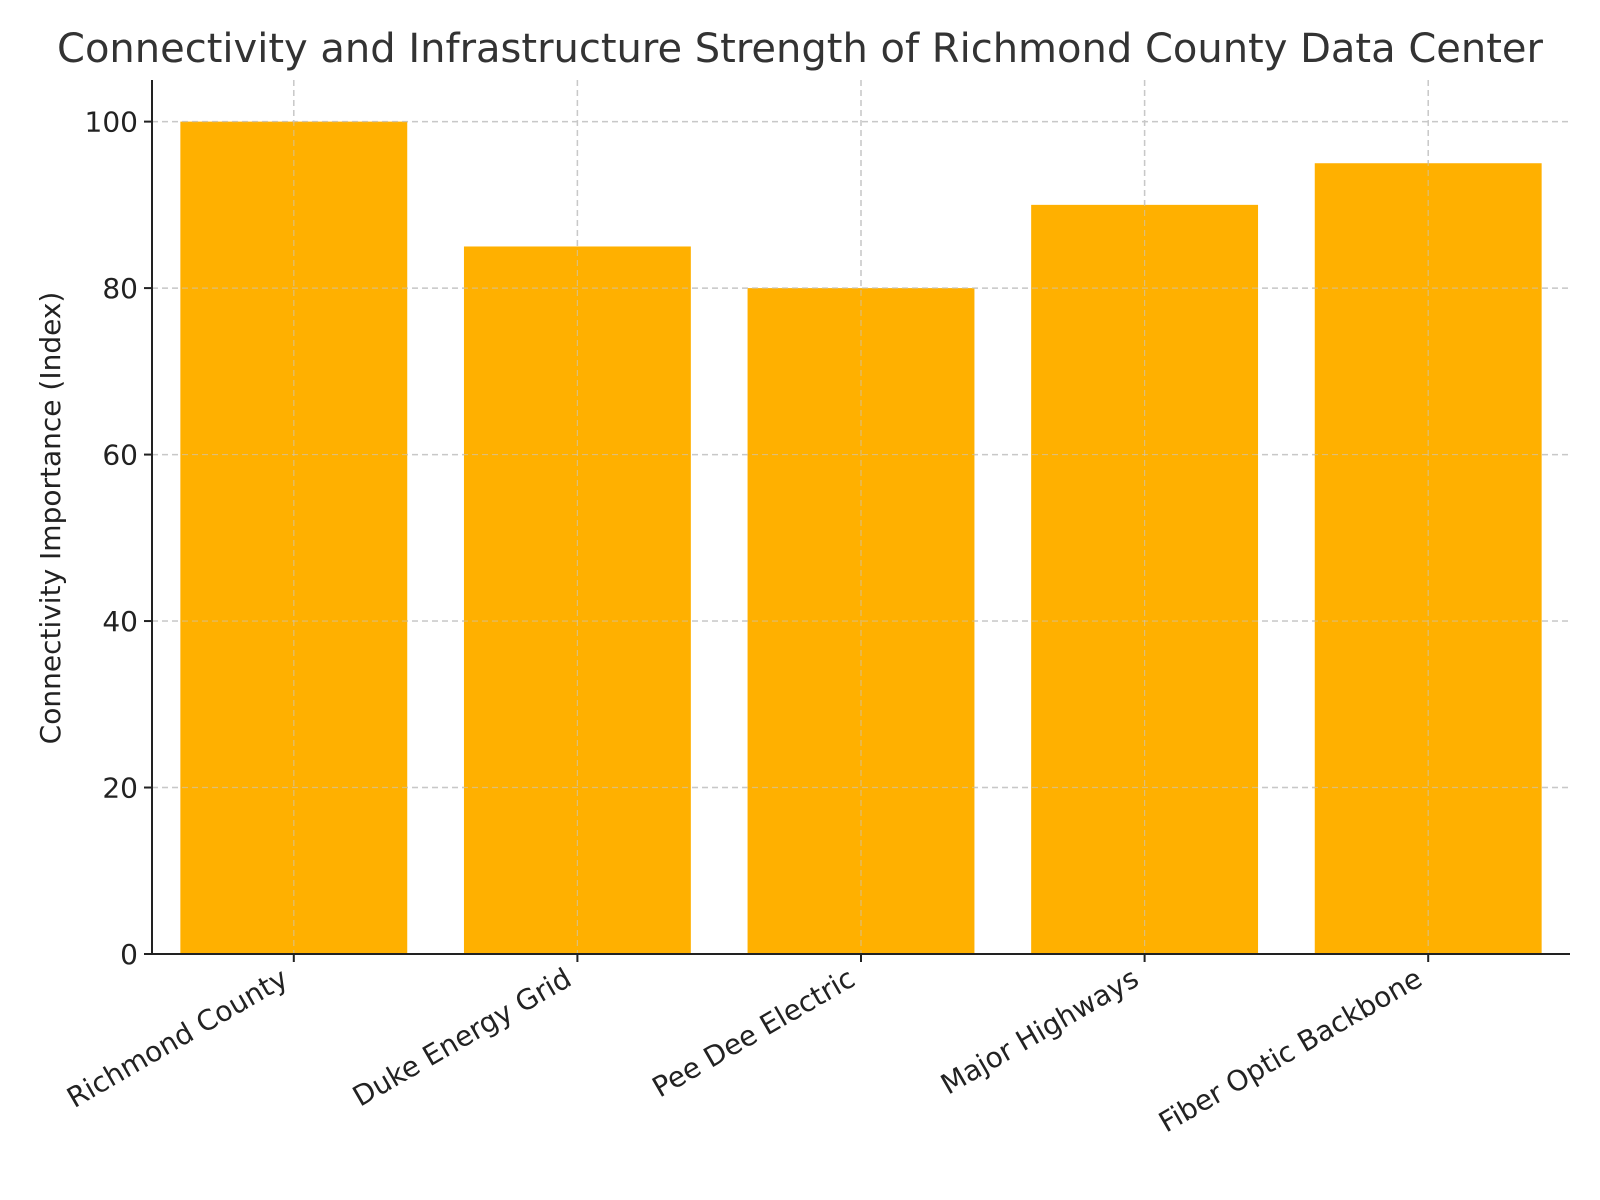 Image resolution: width=1600 pixels, height=1200 pixels. Describe the element at coordinates (120, 288) in the screenshot. I see `y-tick-label: 80` at that location.